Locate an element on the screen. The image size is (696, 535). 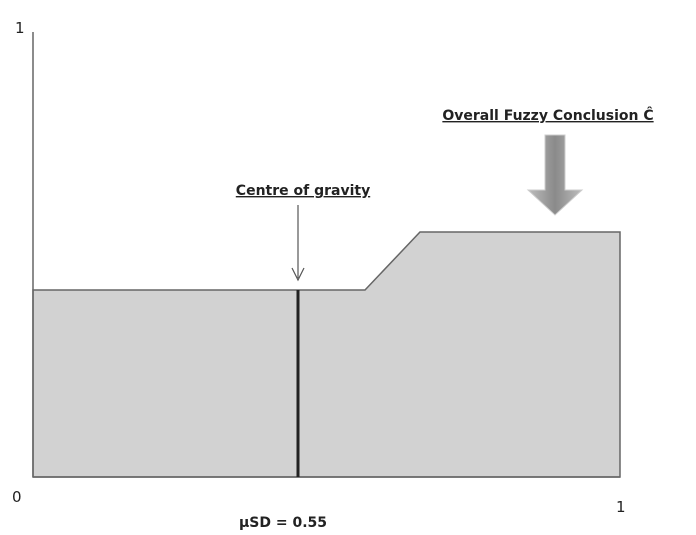
y-max-label: 1 is located at coordinates (20, 28).